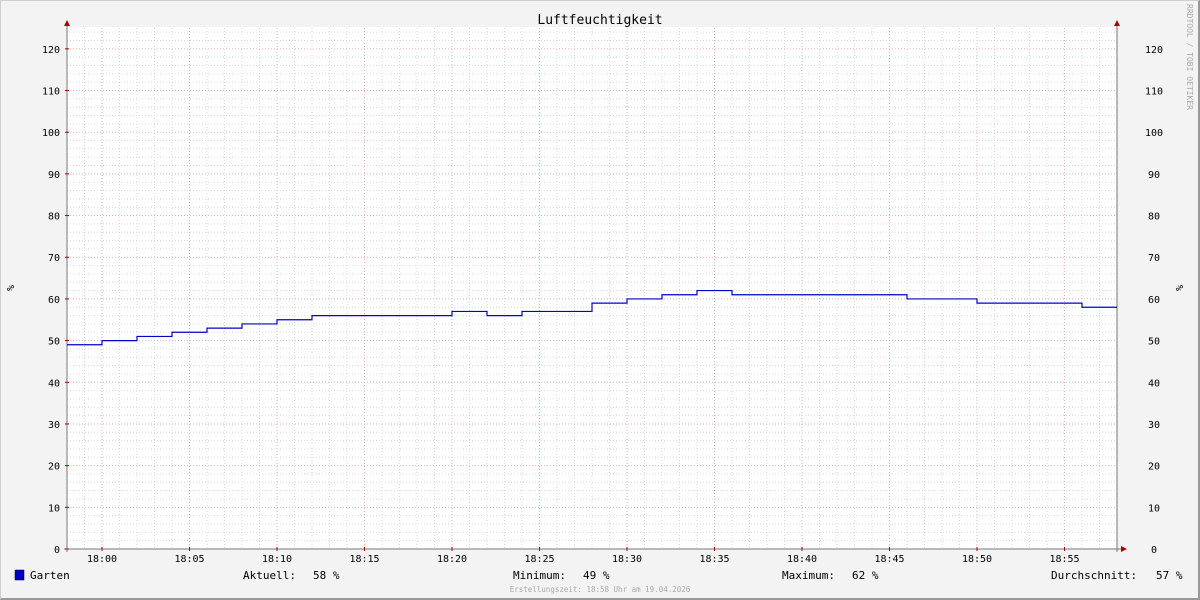 This screenshot has width=1200, height=600. Describe the element at coordinates (9, 288) in the screenshot. I see `y-axis-label-left: %` at that location.